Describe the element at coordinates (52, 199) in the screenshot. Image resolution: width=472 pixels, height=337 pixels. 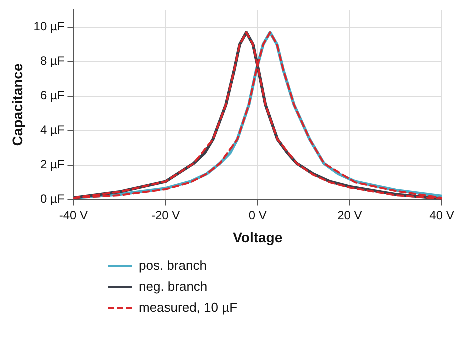
I see `y-tick-label: 0 µF` at that location.